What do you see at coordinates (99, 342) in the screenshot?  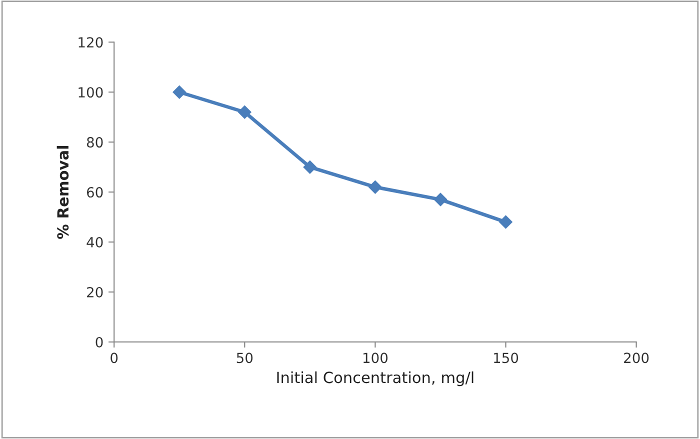 I see `y-tick-label: 0` at bounding box center [99, 342].